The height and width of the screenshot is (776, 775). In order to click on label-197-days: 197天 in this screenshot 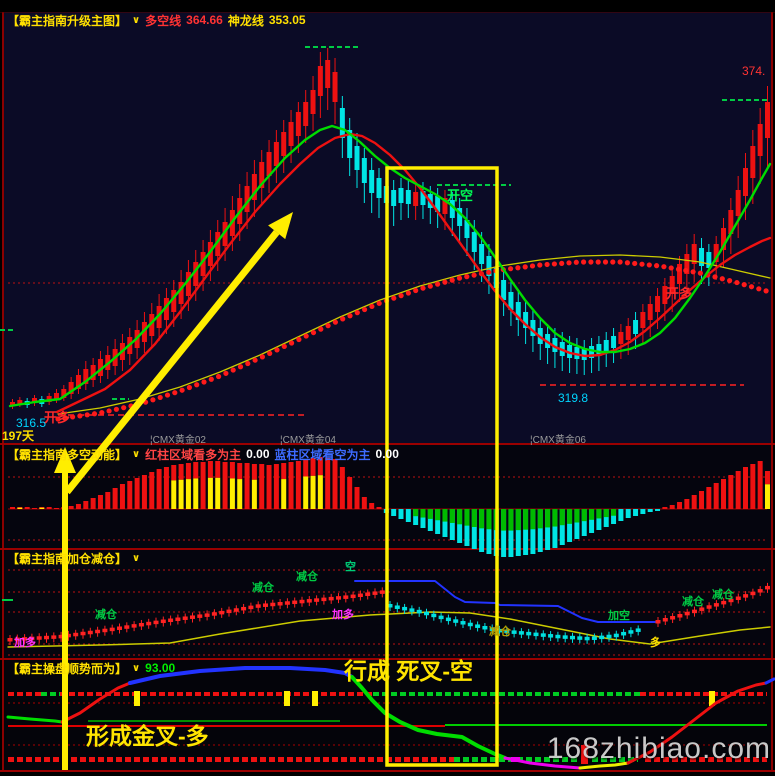, I will do `click(18, 436)`.